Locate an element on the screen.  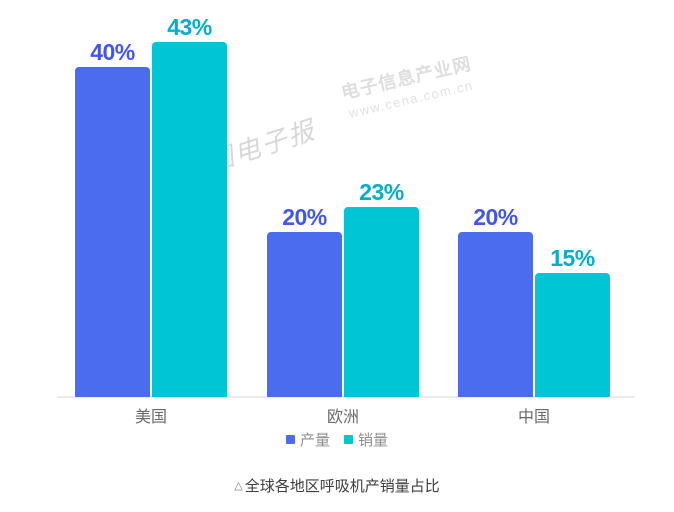
category-label: 美国 is located at coordinates (150, 417).